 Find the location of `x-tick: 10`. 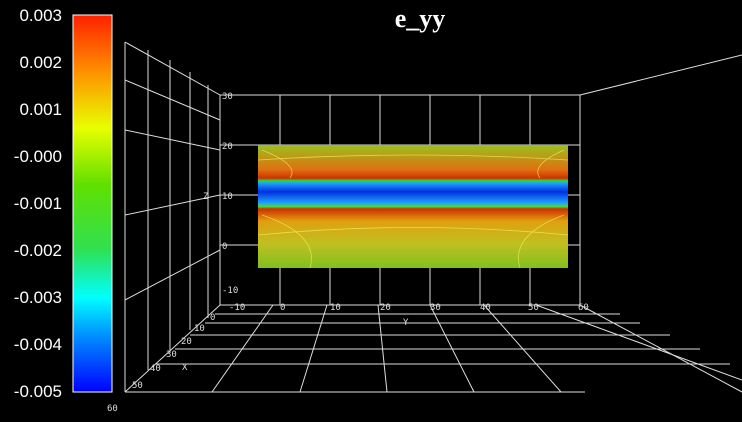

x-tick: 10 is located at coordinates (199, 329).